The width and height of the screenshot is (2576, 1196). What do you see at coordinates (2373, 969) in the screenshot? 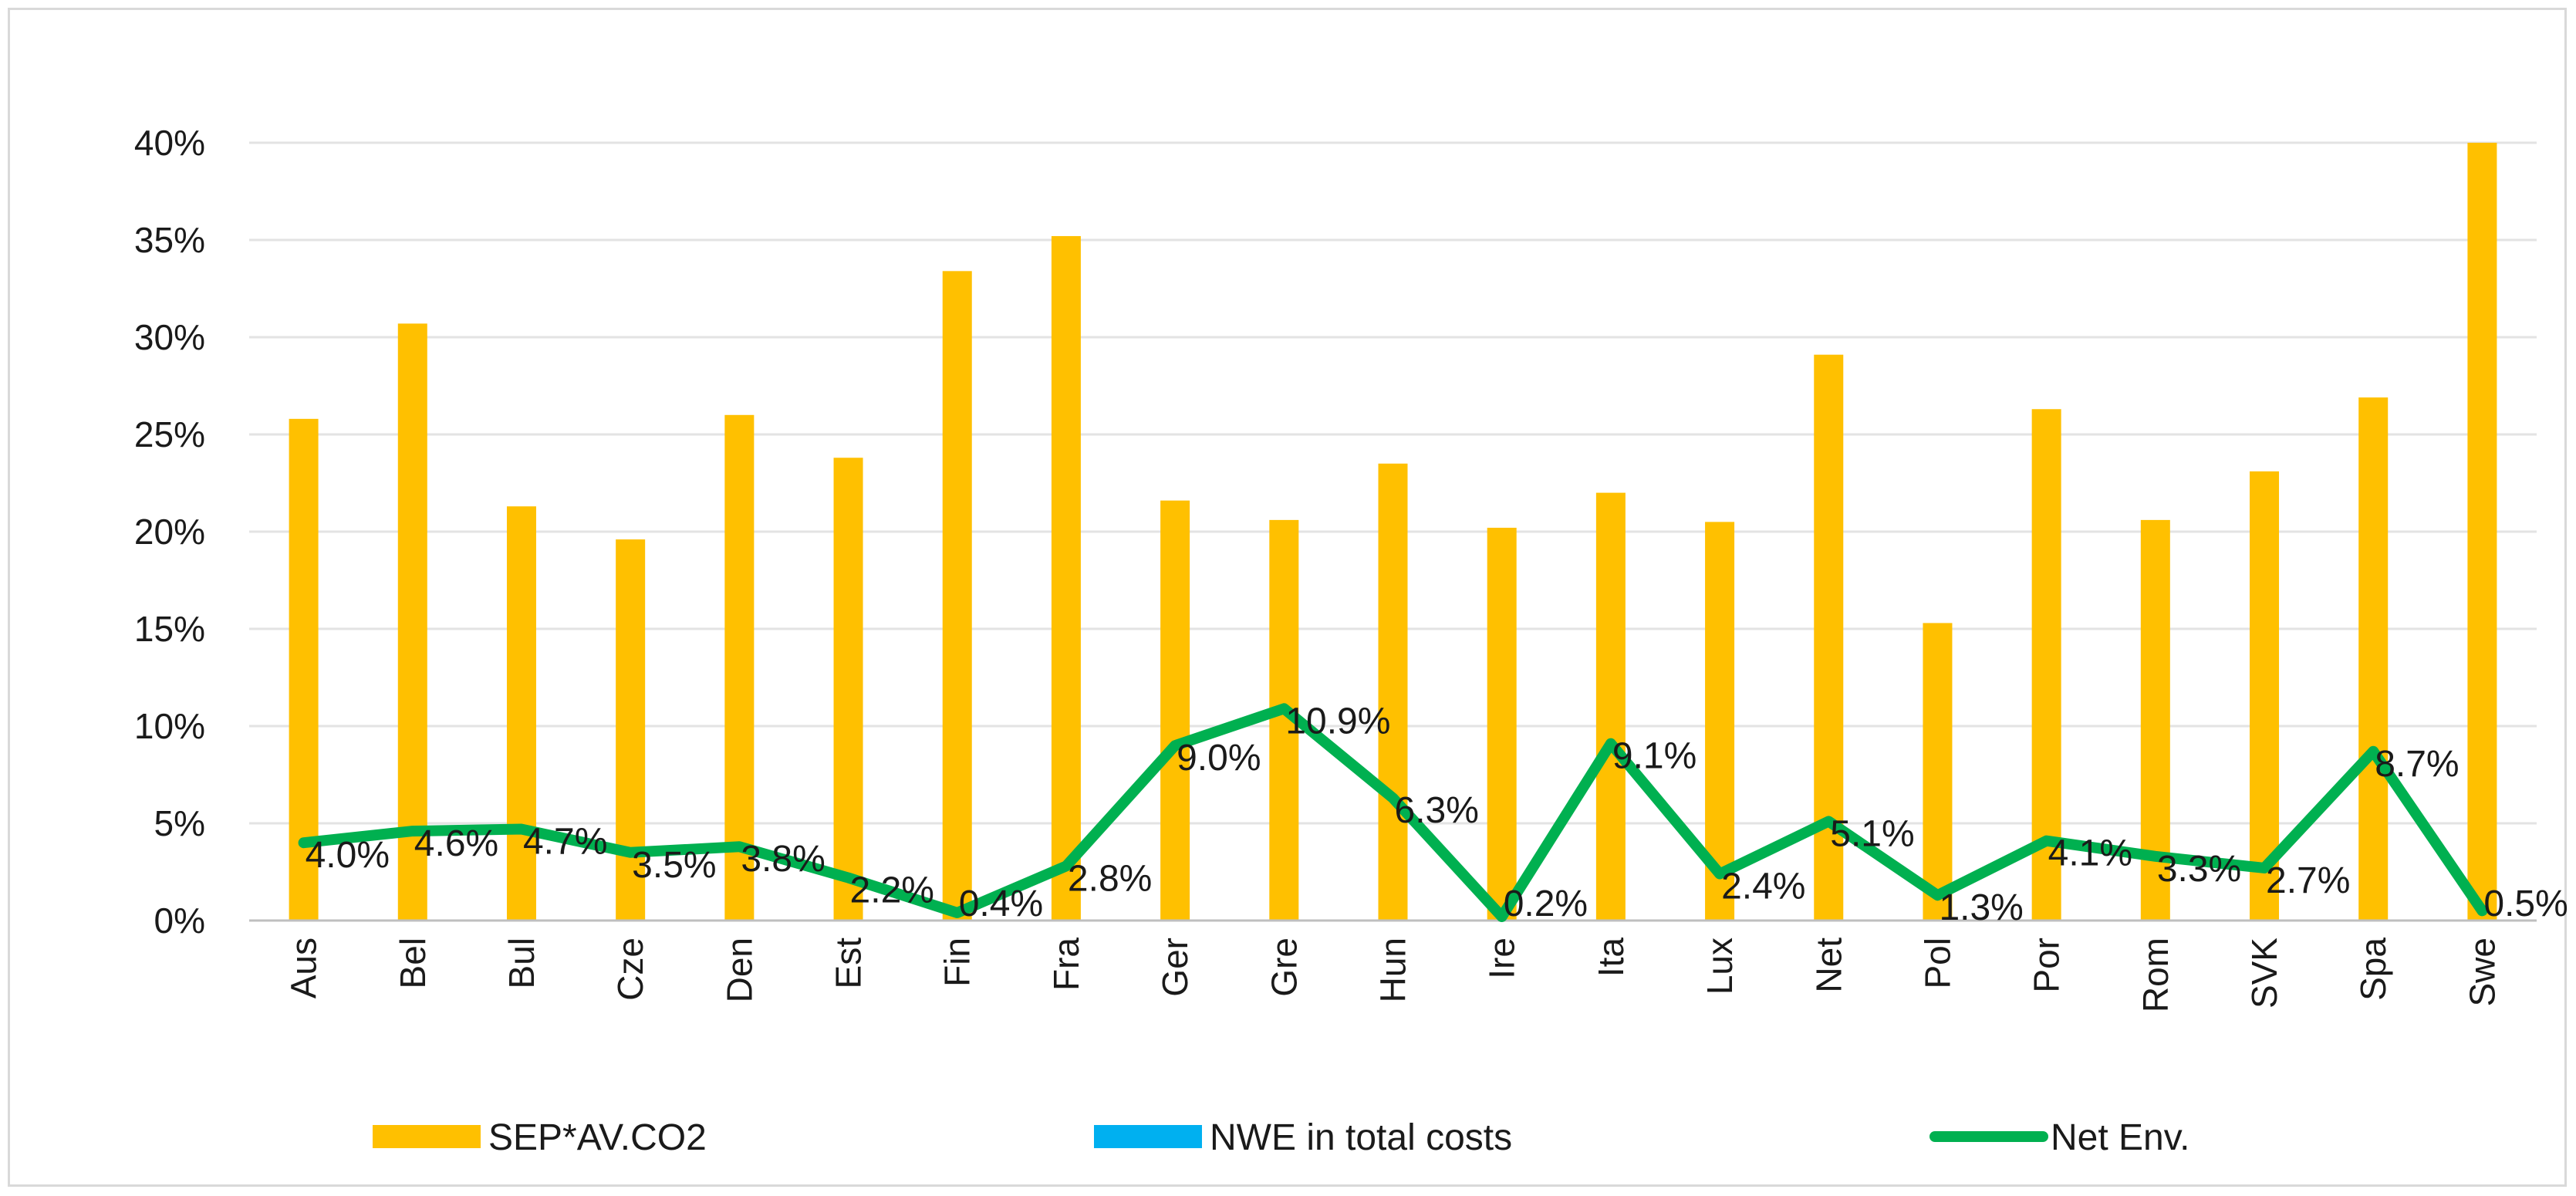
I see `category-label: Spa` at bounding box center [2373, 969].